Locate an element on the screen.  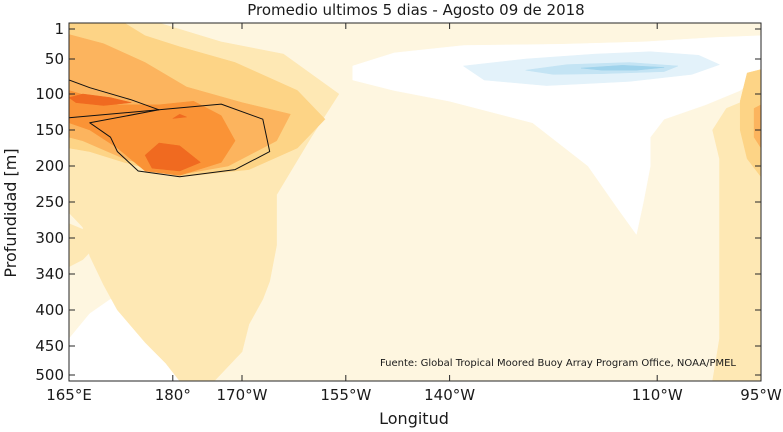
y-tick-label: 400 is located at coordinates (49, 310).